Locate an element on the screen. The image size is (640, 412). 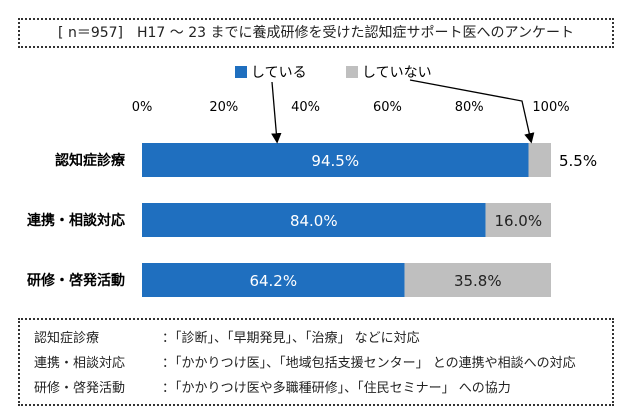
data-label: 84.0% is located at coordinates (314, 221).